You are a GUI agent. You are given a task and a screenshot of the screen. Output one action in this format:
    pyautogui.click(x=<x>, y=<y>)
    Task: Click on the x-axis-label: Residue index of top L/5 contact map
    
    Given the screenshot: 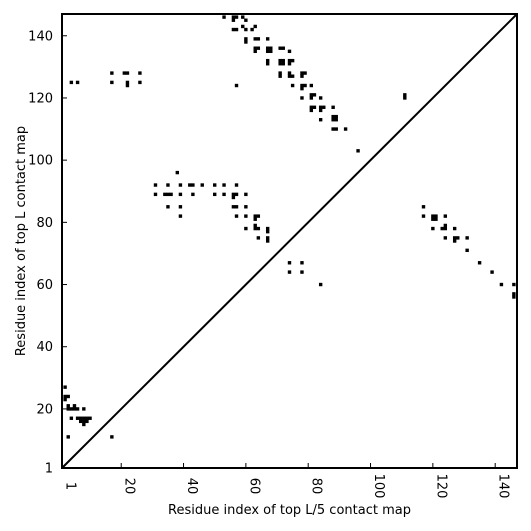 What is the action you would take?
    pyautogui.click(x=289, y=510)
    